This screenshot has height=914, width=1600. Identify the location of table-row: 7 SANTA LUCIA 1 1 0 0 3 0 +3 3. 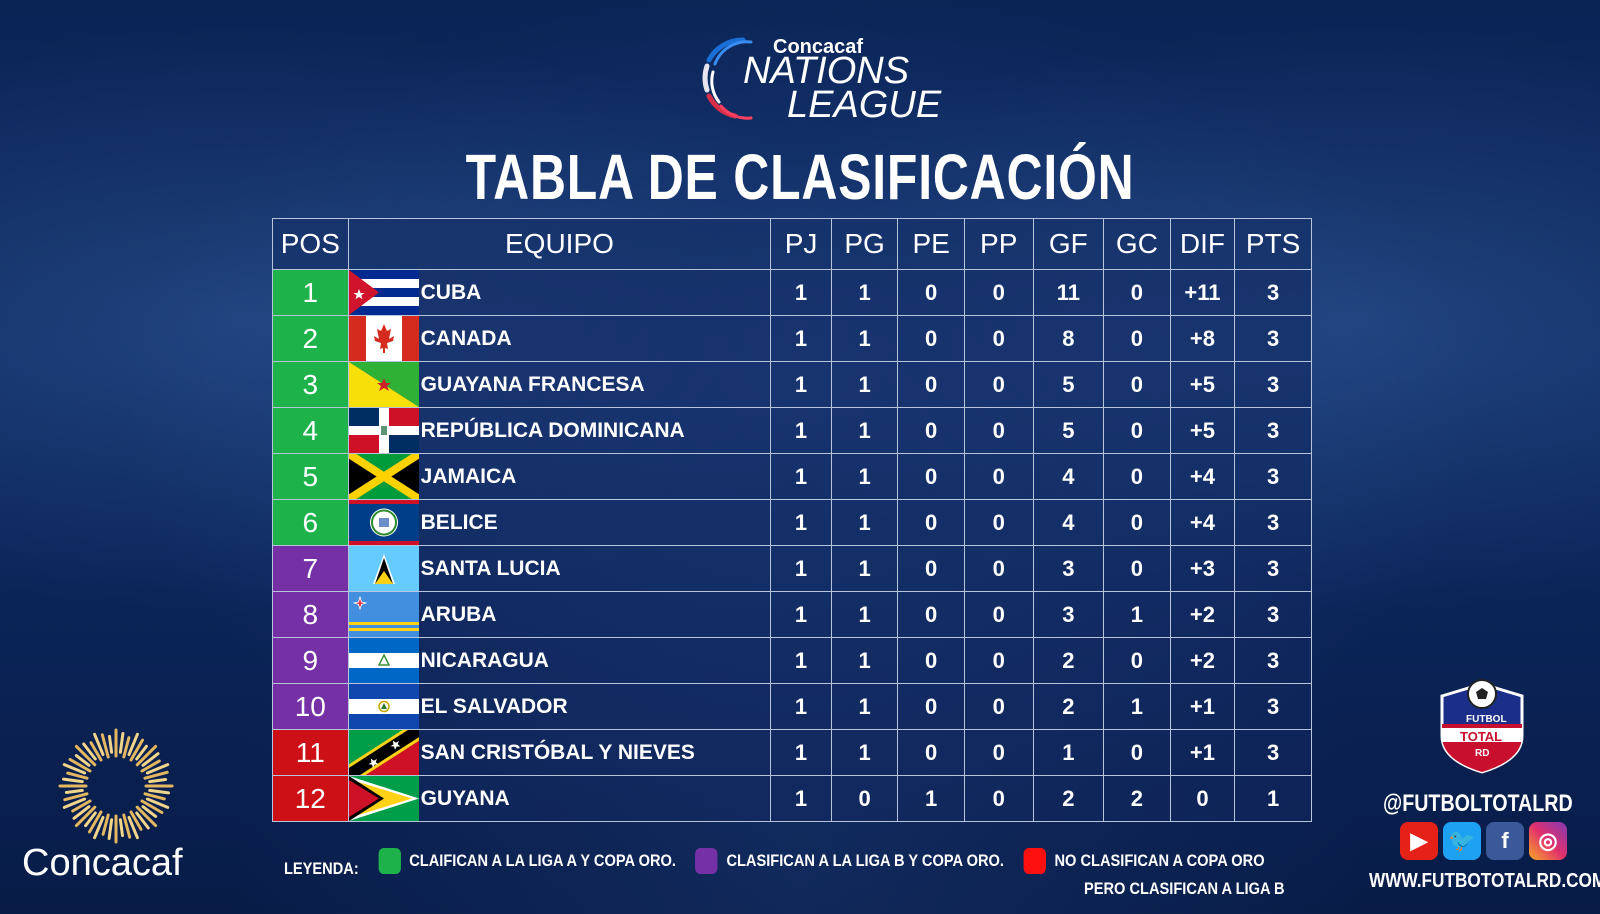
(792, 568).